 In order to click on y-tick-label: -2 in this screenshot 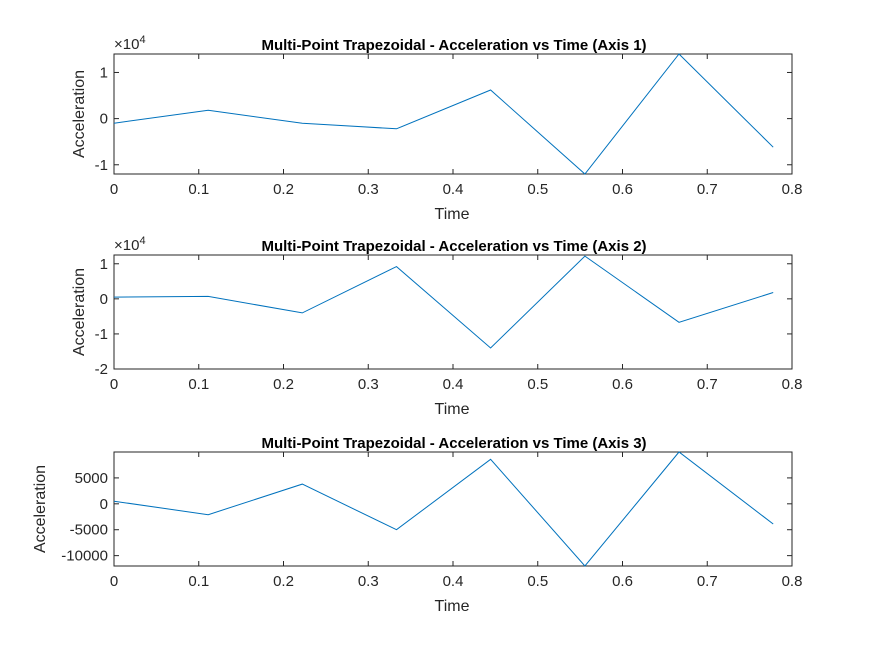, I will do `click(101, 369)`.